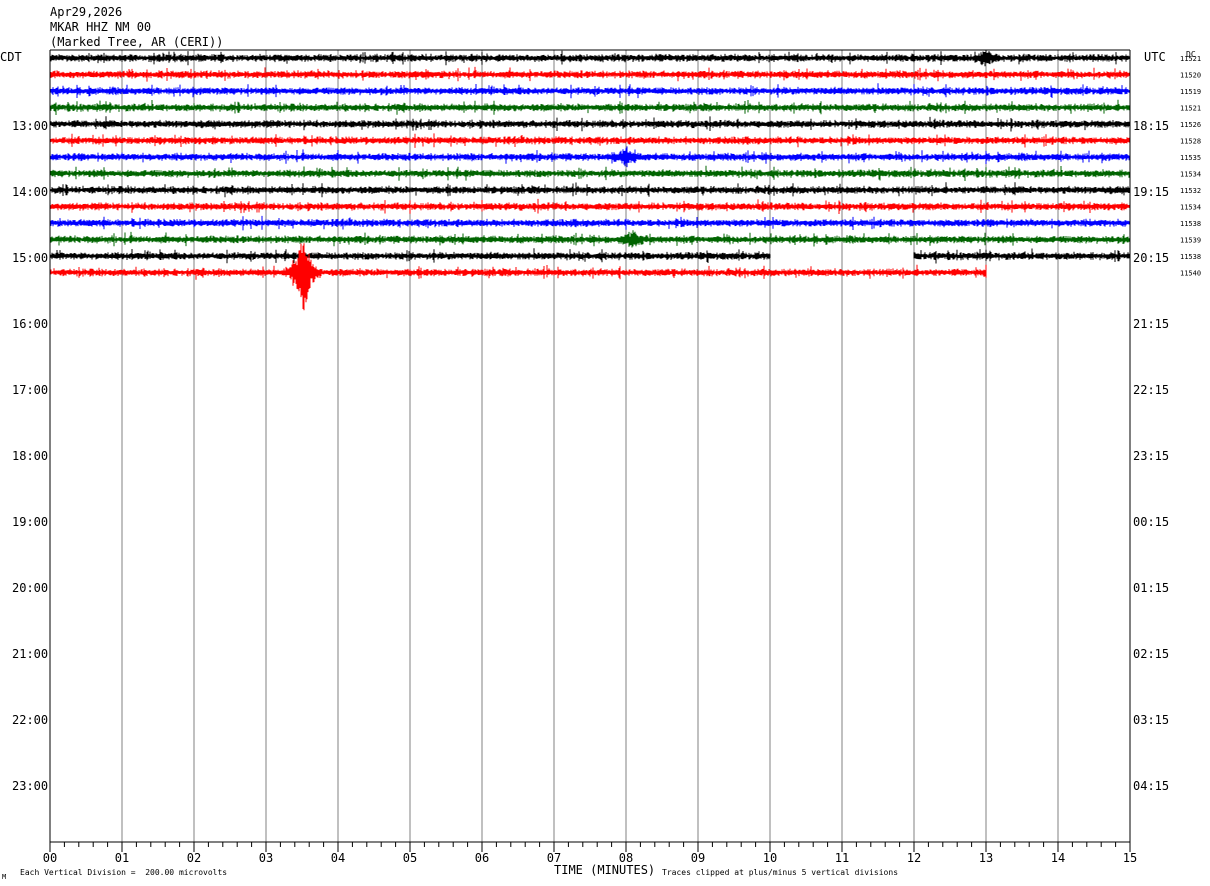 This screenshot has width=1210, height=886. Describe the element at coordinates (266, 858) in the screenshot. I see `x-tick-label: 03` at that location.